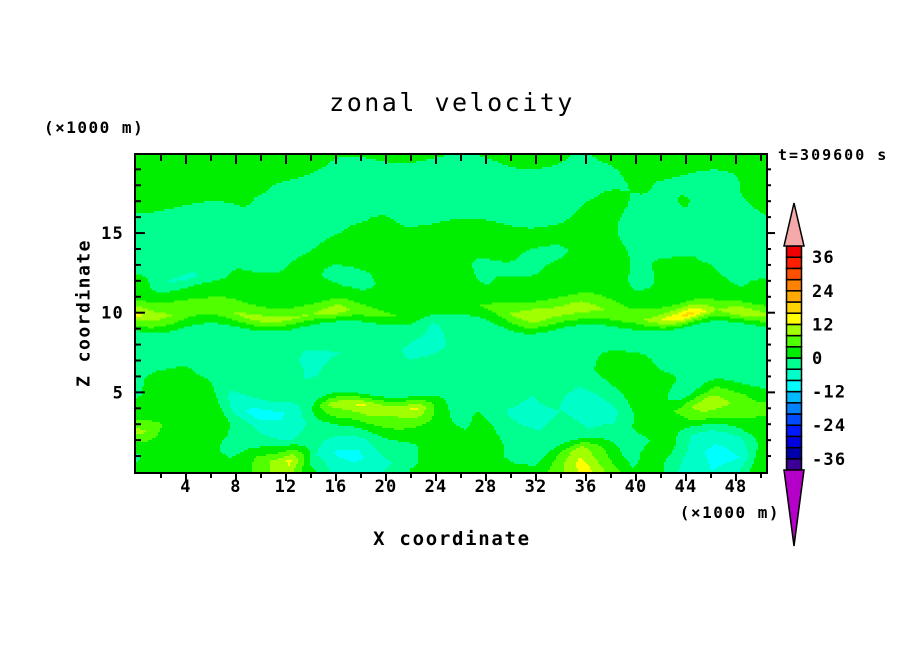 The width and height of the screenshot is (904, 654). Describe the element at coordinates (235, 487) in the screenshot. I see `x-tick-label: 8` at that location.